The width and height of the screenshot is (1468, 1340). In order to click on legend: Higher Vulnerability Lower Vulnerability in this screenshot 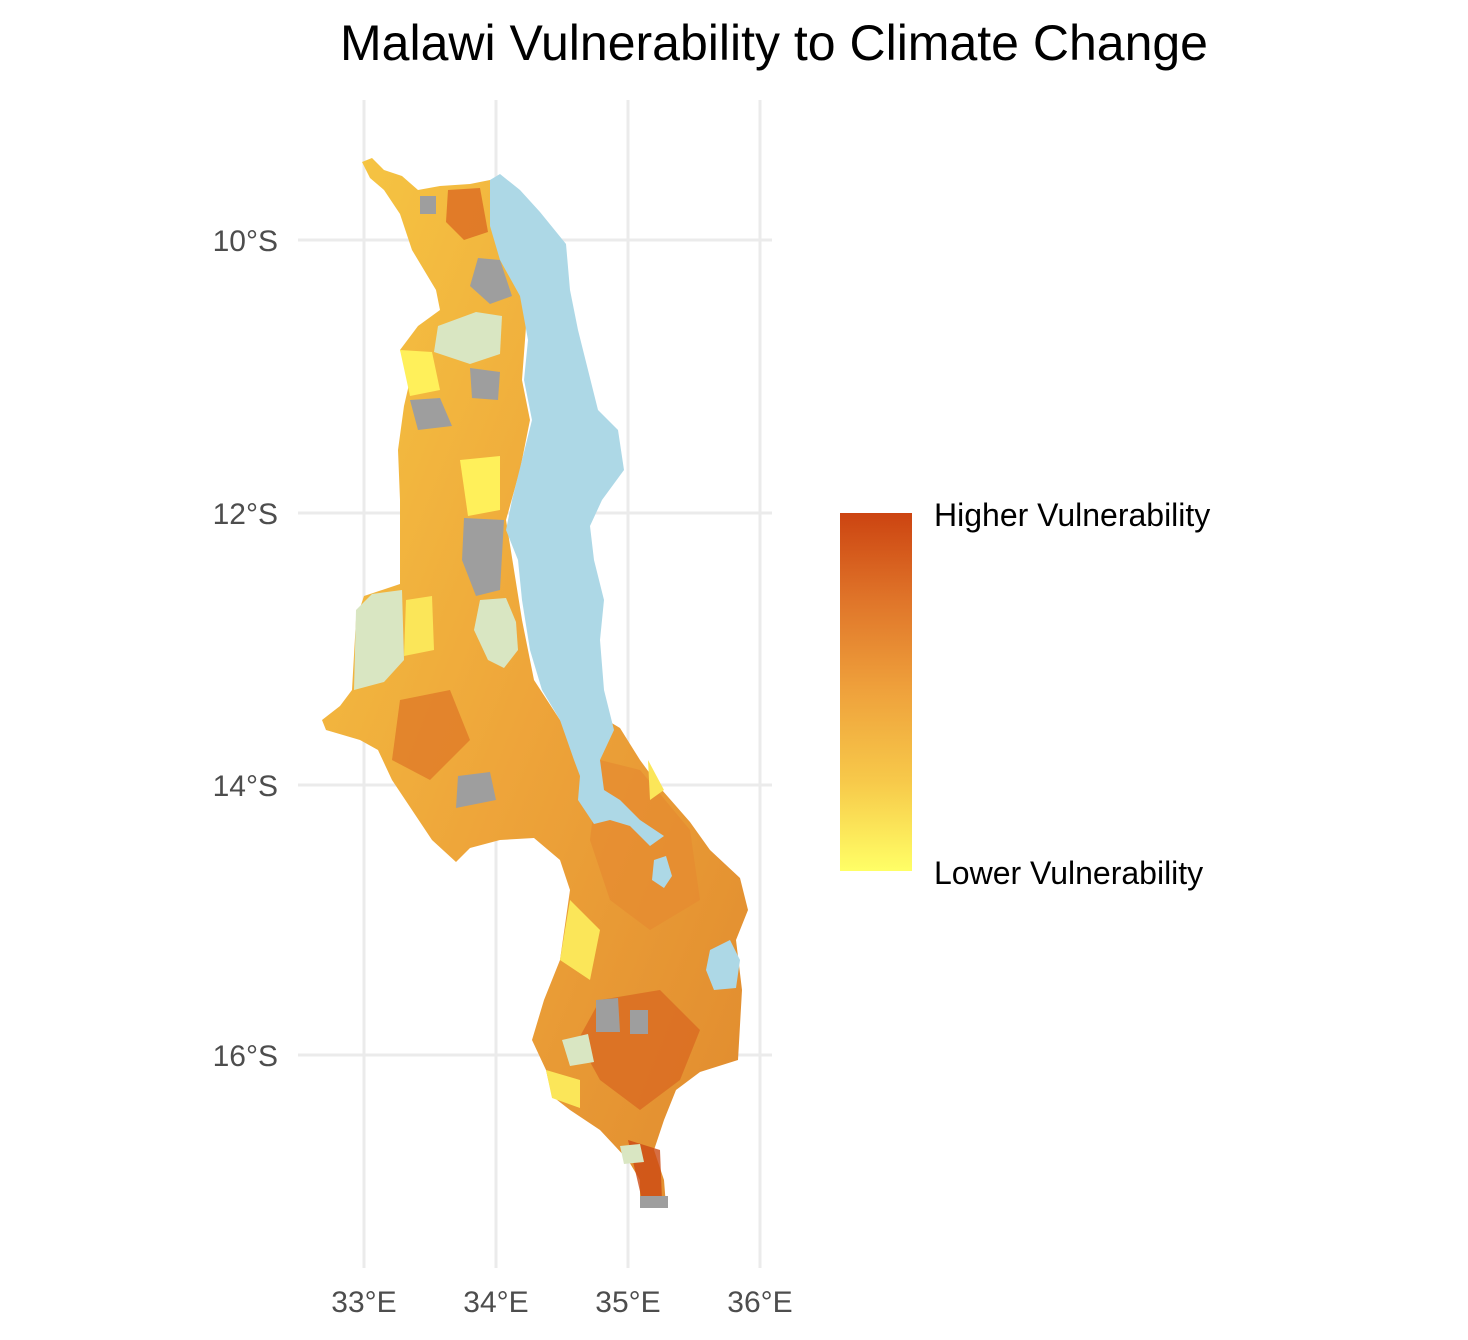, I will do `click(1025, 694)`.